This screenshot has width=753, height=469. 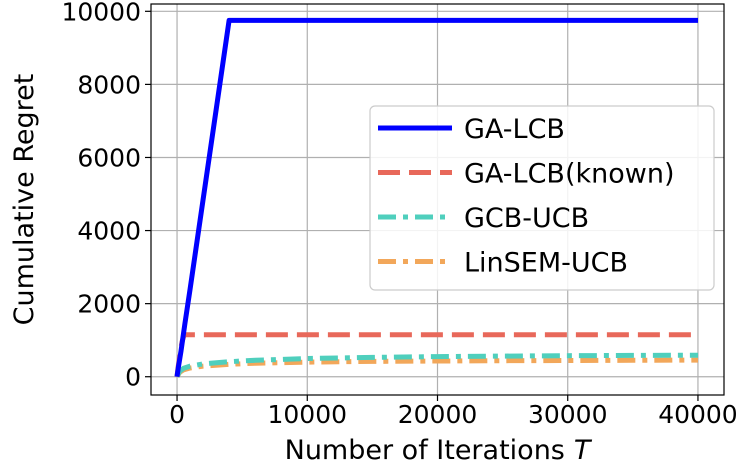 What do you see at coordinates (546, 263) in the screenshot?
I see `legend-label: LinSEM-UCB` at bounding box center [546, 263].